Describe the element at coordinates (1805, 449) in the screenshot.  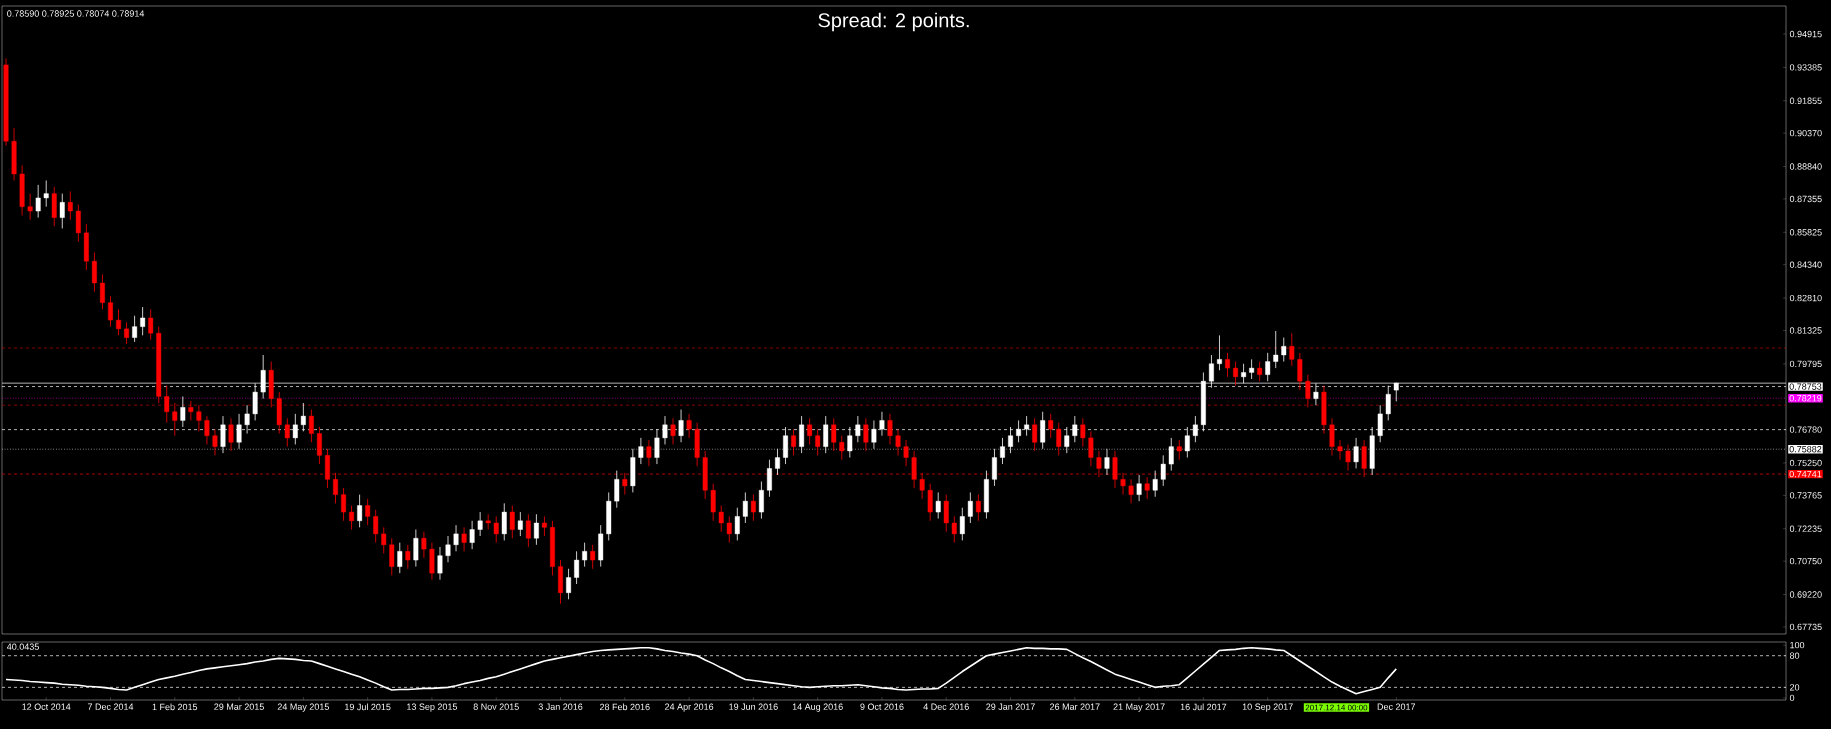
I see `ref-line-label: 0.75882` at that location.